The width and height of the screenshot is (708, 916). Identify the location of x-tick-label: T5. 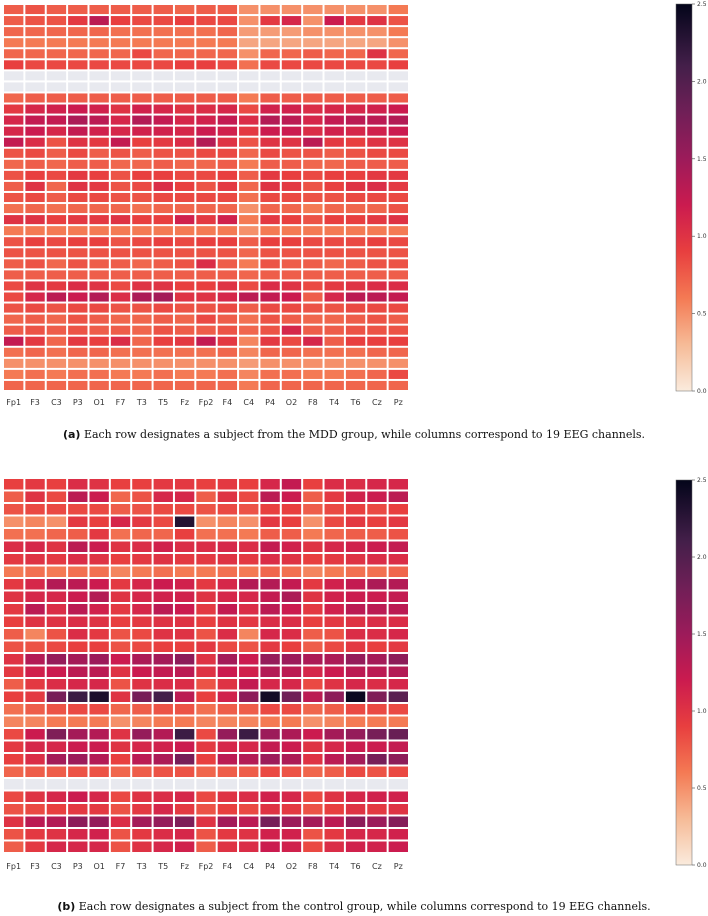
(162, 866).